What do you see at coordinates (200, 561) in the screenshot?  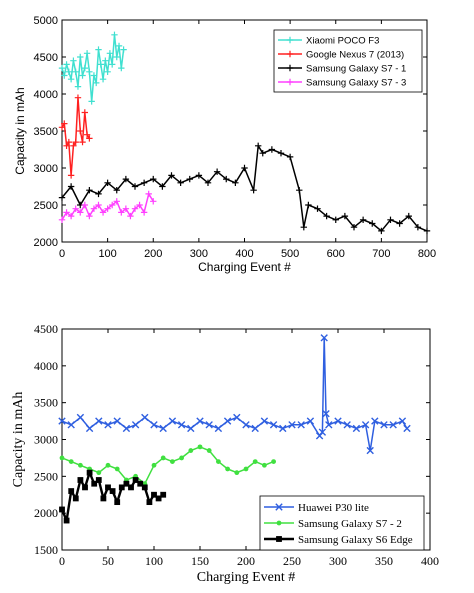 I see `chart-2-x-tick-label: 150` at bounding box center [200, 561].